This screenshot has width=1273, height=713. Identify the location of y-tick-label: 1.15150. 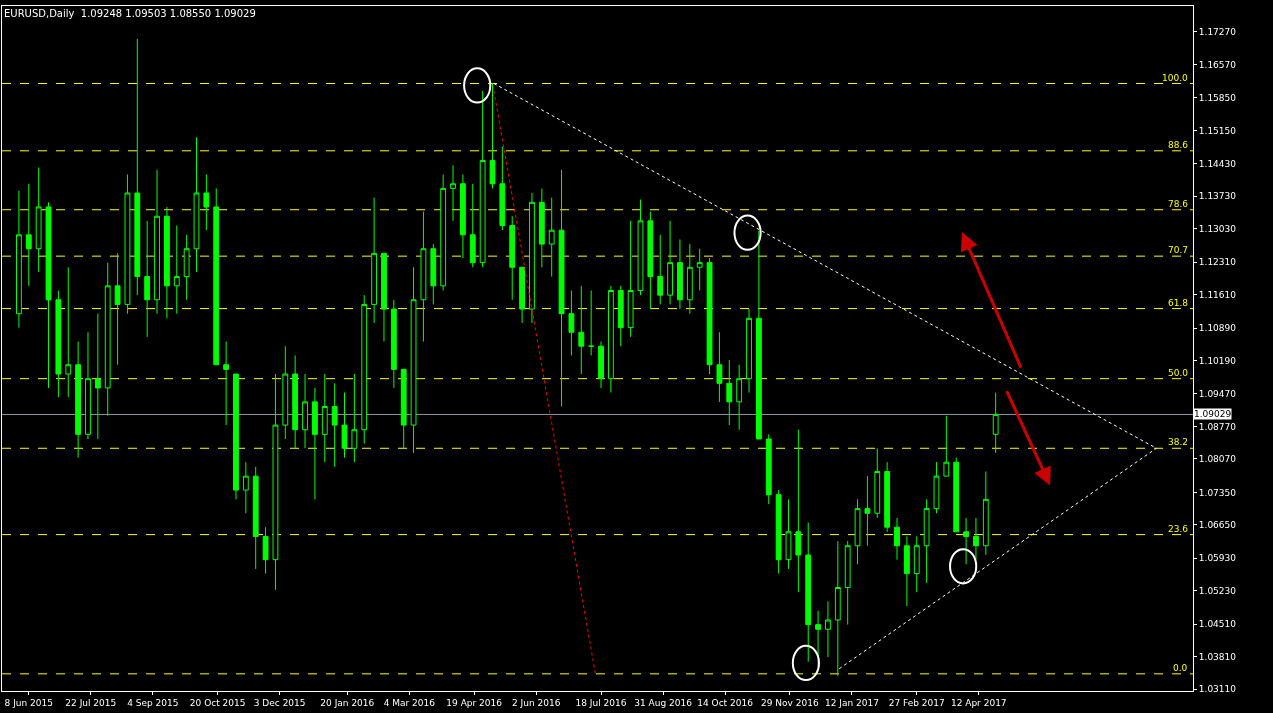
(1217, 130).